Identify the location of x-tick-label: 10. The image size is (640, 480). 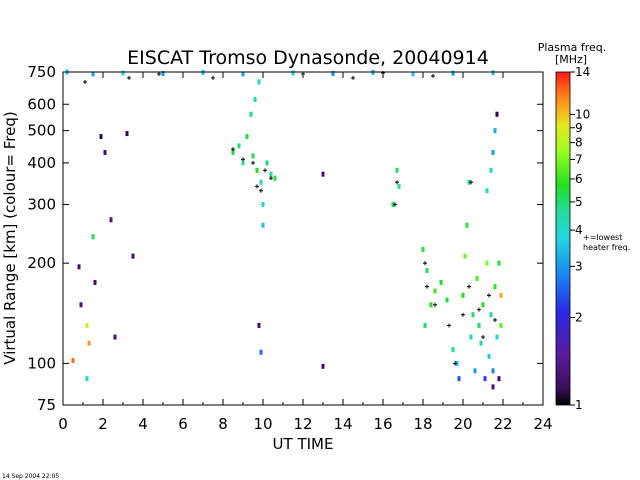
(262, 424).